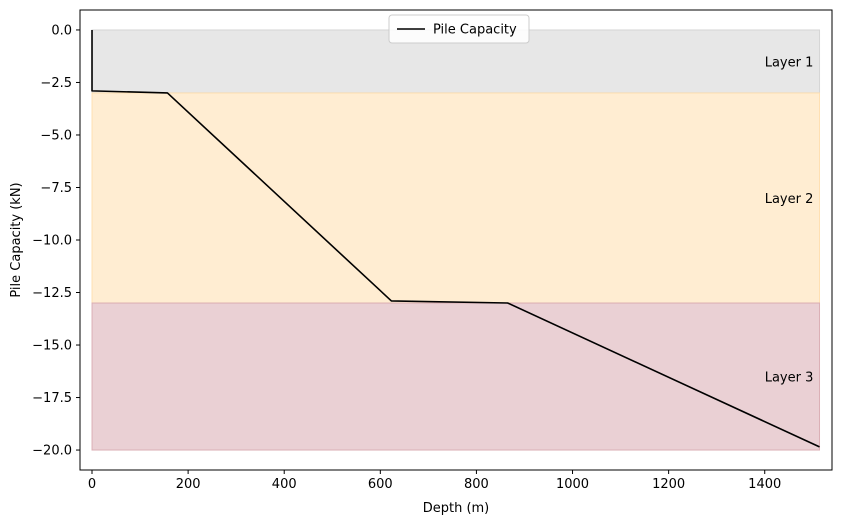 The image size is (866, 529). Describe the element at coordinates (61, 30) in the screenshot. I see `y-tick-label: 0.0` at that location.